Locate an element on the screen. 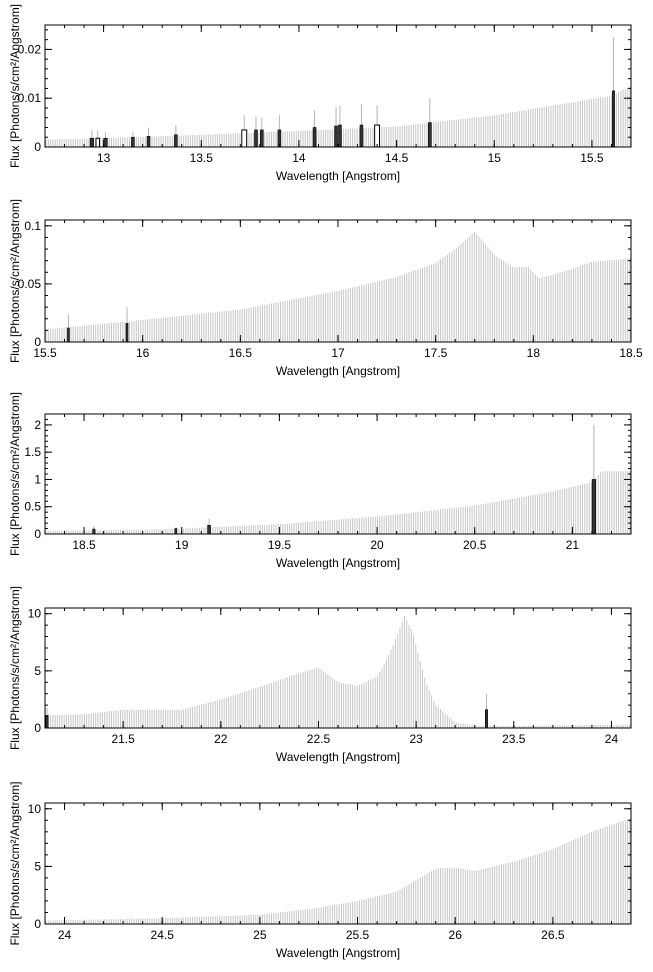 This screenshot has height=972, width=653. x-tick-label: 18 is located at coordinates (534, 353).